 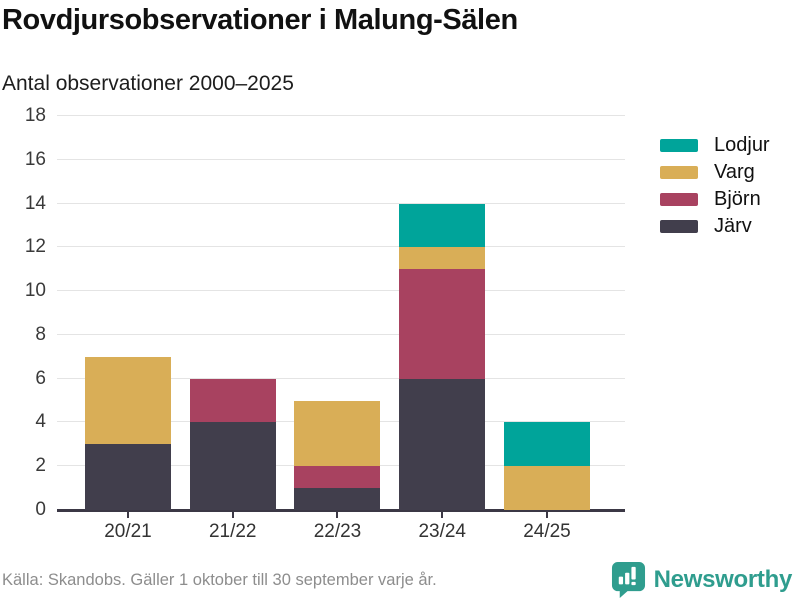 I want to click on x-tick-label: 21/22, so click(x=232, y=531).